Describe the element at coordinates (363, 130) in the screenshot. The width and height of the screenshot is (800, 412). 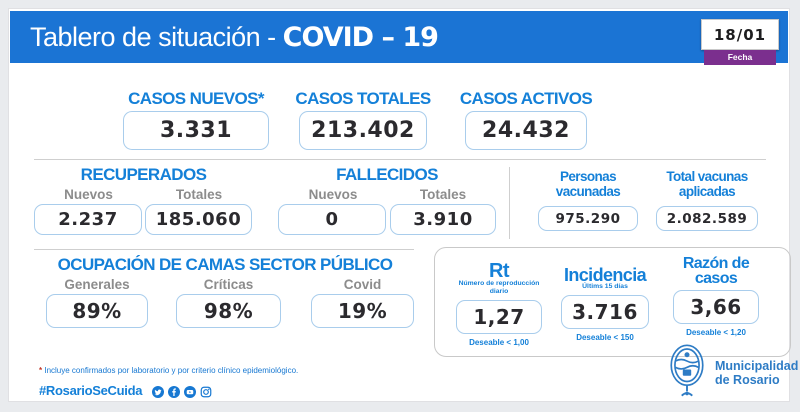
I see `stat-value: 213.402` at that location.